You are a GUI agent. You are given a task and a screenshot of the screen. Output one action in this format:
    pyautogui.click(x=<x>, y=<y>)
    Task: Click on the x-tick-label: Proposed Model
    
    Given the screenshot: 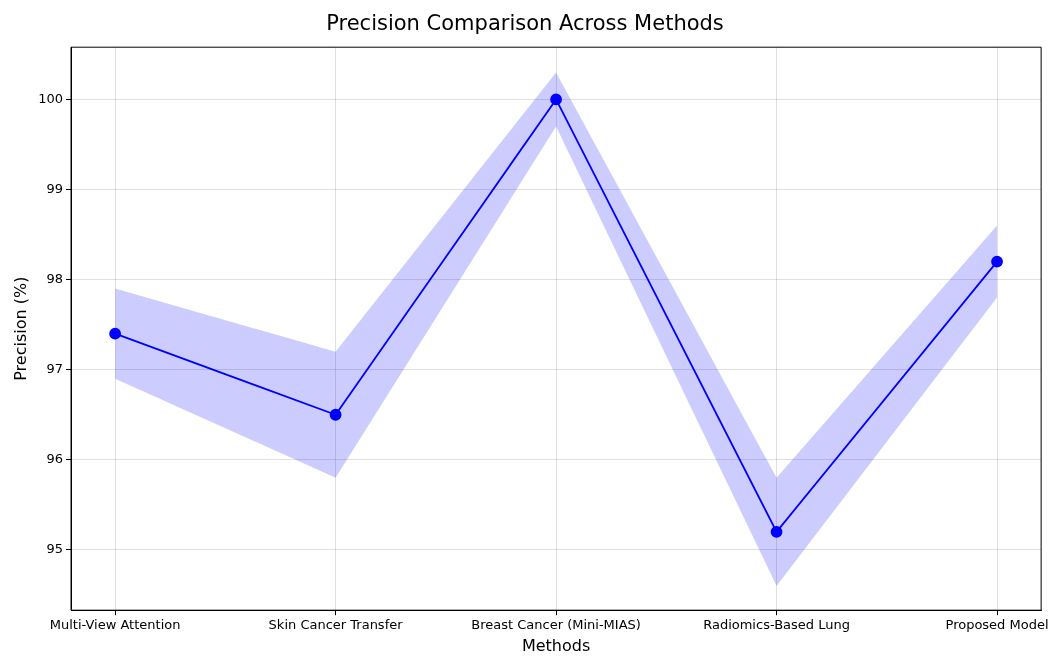 What is the action you would take?
    pyautogui.click(x=997, y=625)
    